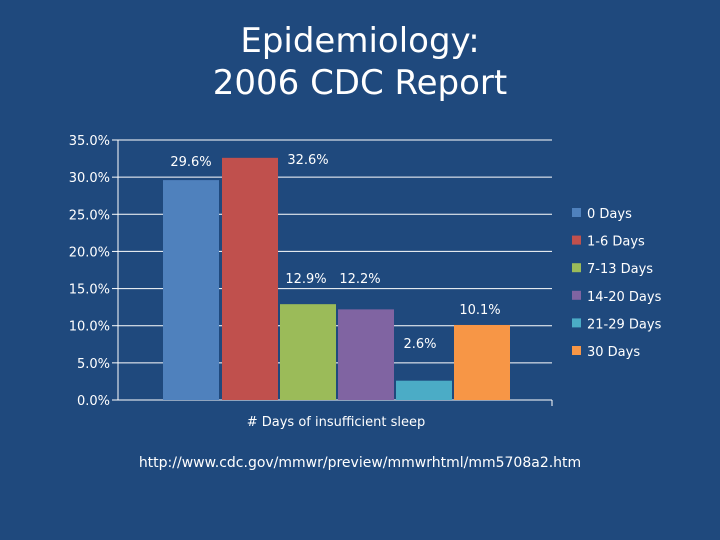 The image size is (720, 540). I want to click on legend-label: 0 Days, so click(609, 214).